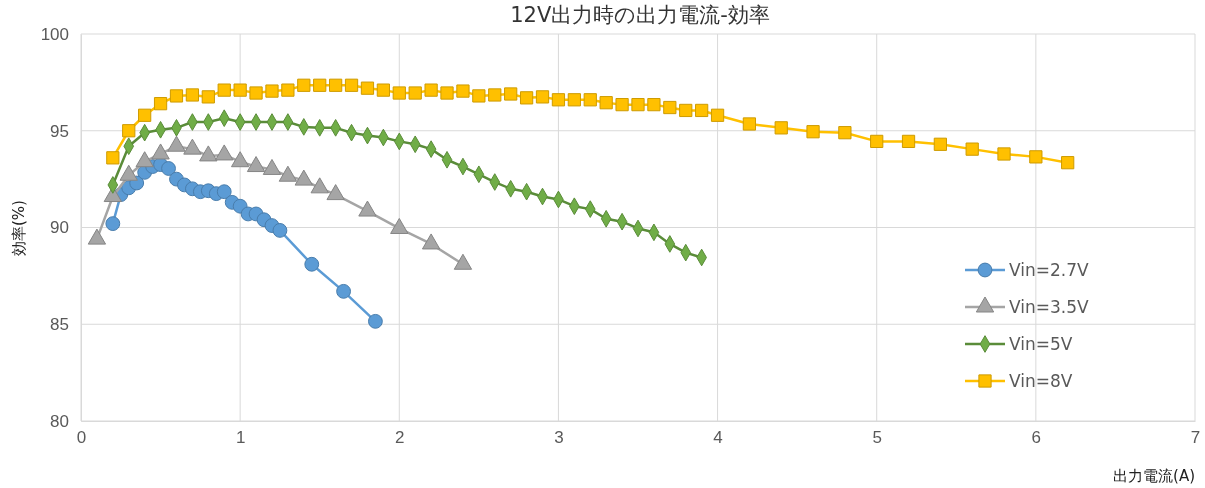 This screenshot has height=488, width=1205. What do you see at coordinates (400, 438) in the screenshot?
I see `x-tick-label: 2` at bounding box center [400, 438].